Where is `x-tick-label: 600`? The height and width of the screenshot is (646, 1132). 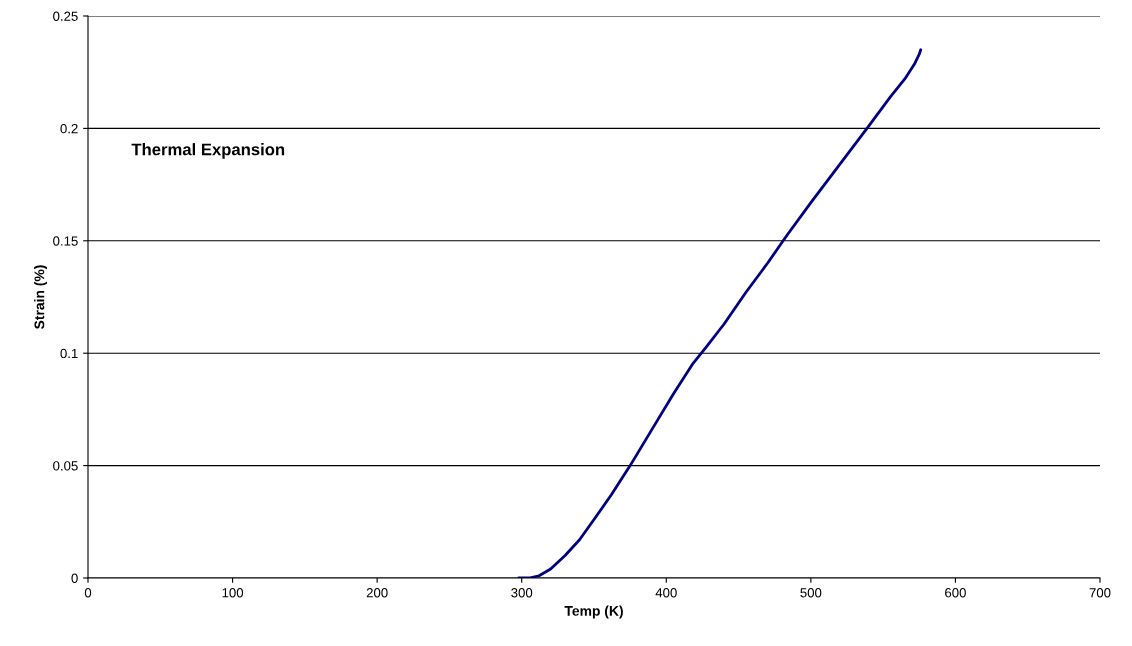
x-tick-label: 600 is located at coordinates (955, 593).